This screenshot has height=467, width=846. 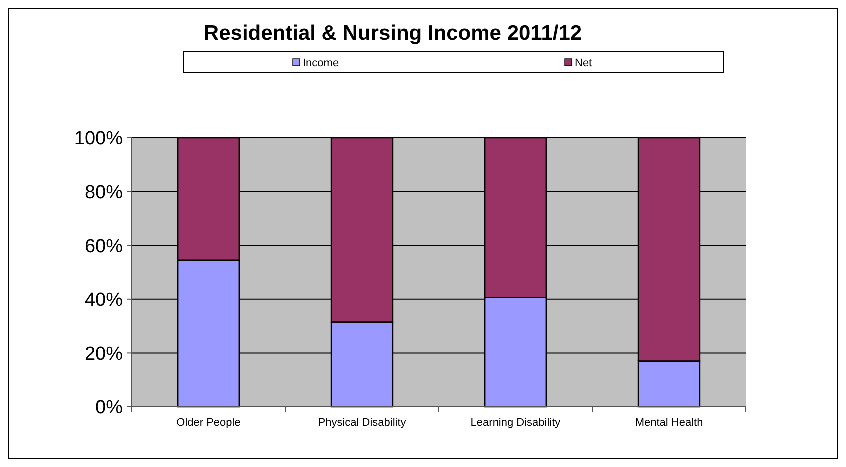 I want to click on legend-label: Income, so click(x=321, y=64).